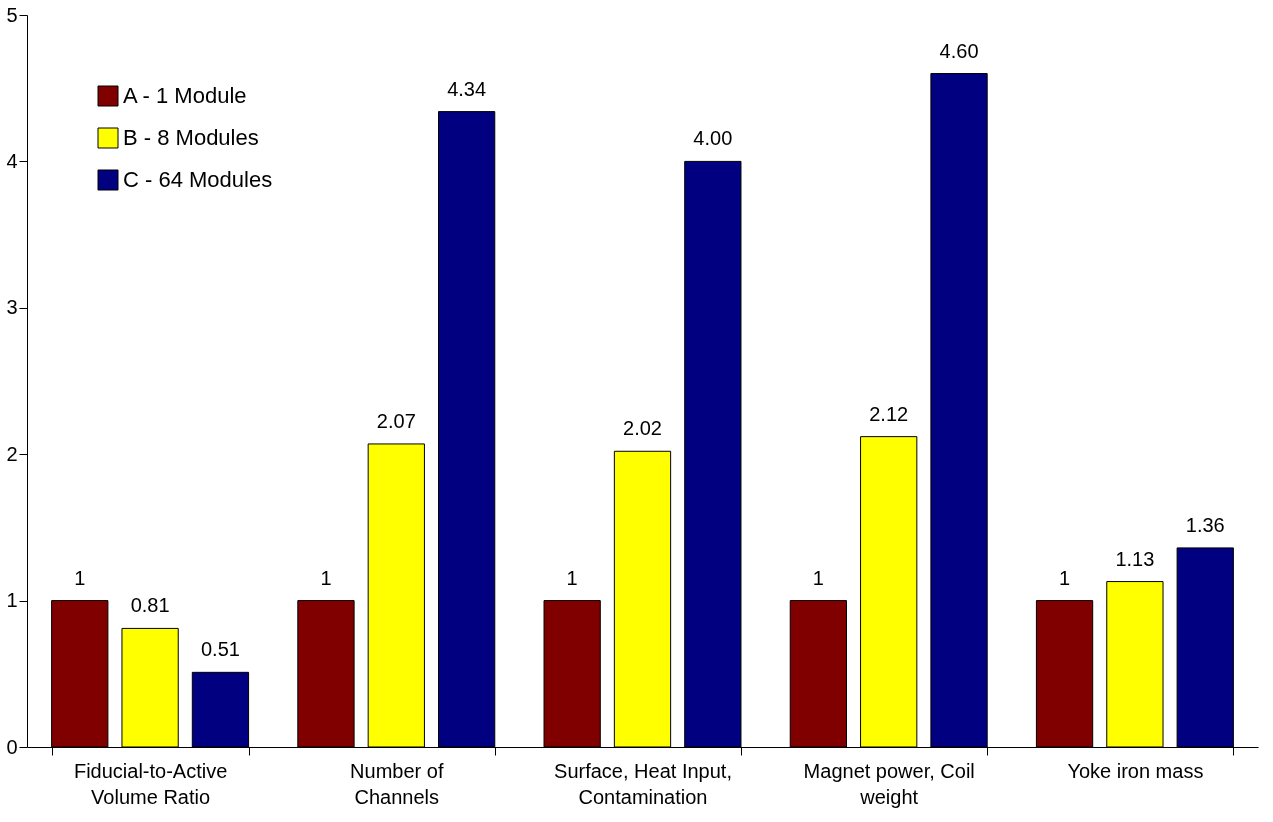 The image size is (1273, 822). What do you see at coordinates (12, 600) in the screenshot?
I see `y-tick-label: 1` at bounding box center [12, 600].